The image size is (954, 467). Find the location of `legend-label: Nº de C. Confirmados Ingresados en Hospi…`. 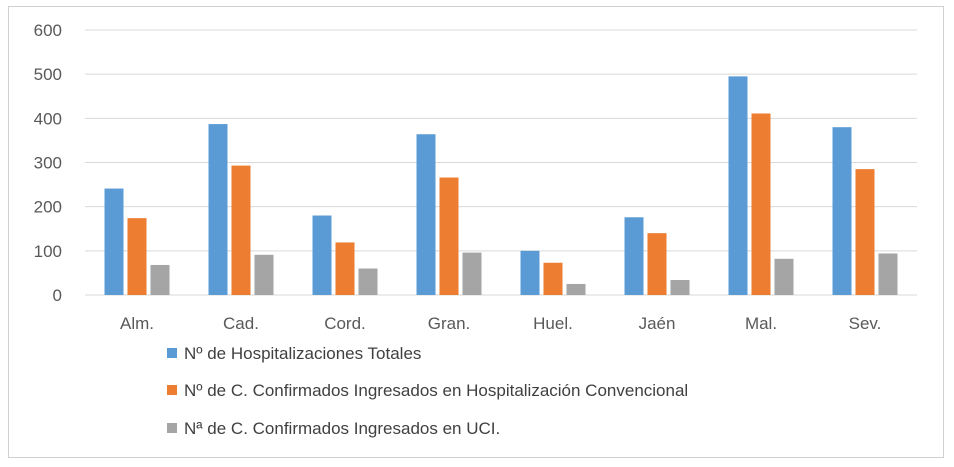

legend-label: Nº de C. Confirmados Ingresados en Hospi… is located at coordinates (436, 390).